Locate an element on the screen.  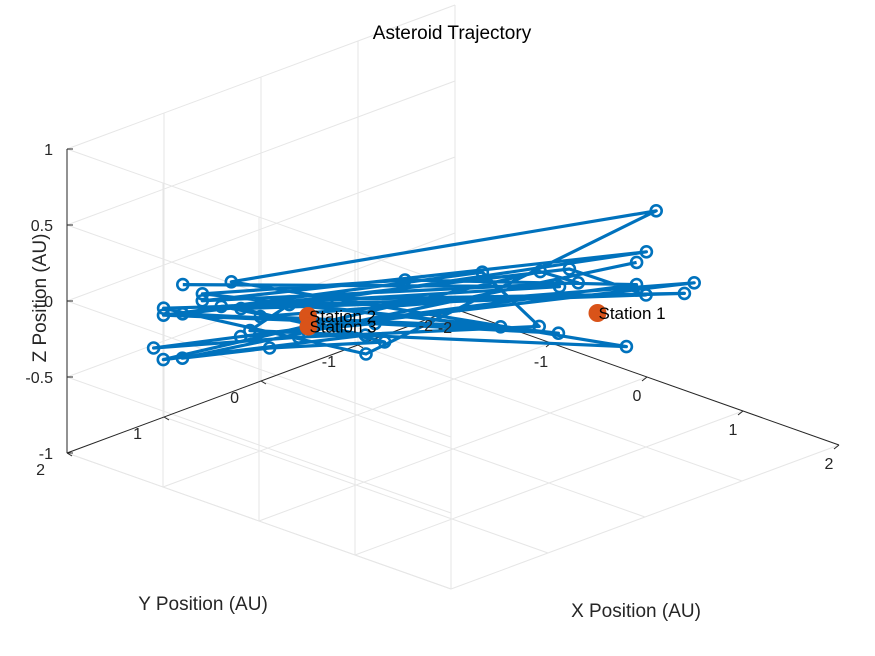
chart-title: Asteroid Trajectory is located at coordinates (452, 33).